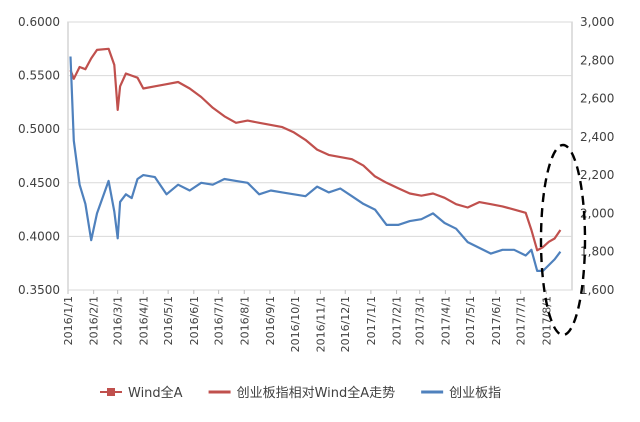 This screenshot has height=422, width=640. Describe the element at coordinates (470, 320) in the screenshot. I see `x-tick-label: 2017/5/1` at that location.